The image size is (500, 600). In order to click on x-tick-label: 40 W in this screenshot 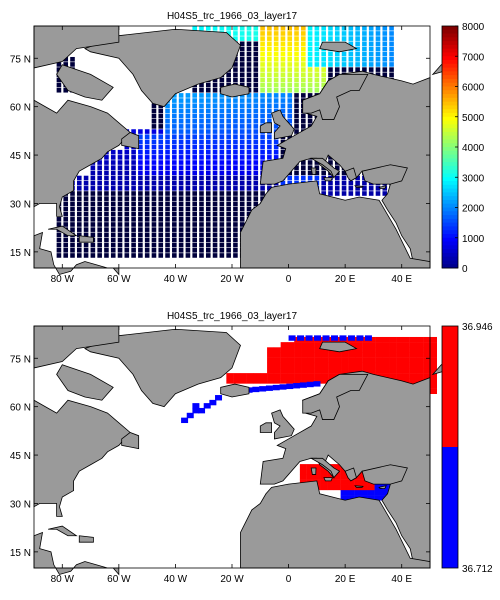, I will do `click(176, 579)`.